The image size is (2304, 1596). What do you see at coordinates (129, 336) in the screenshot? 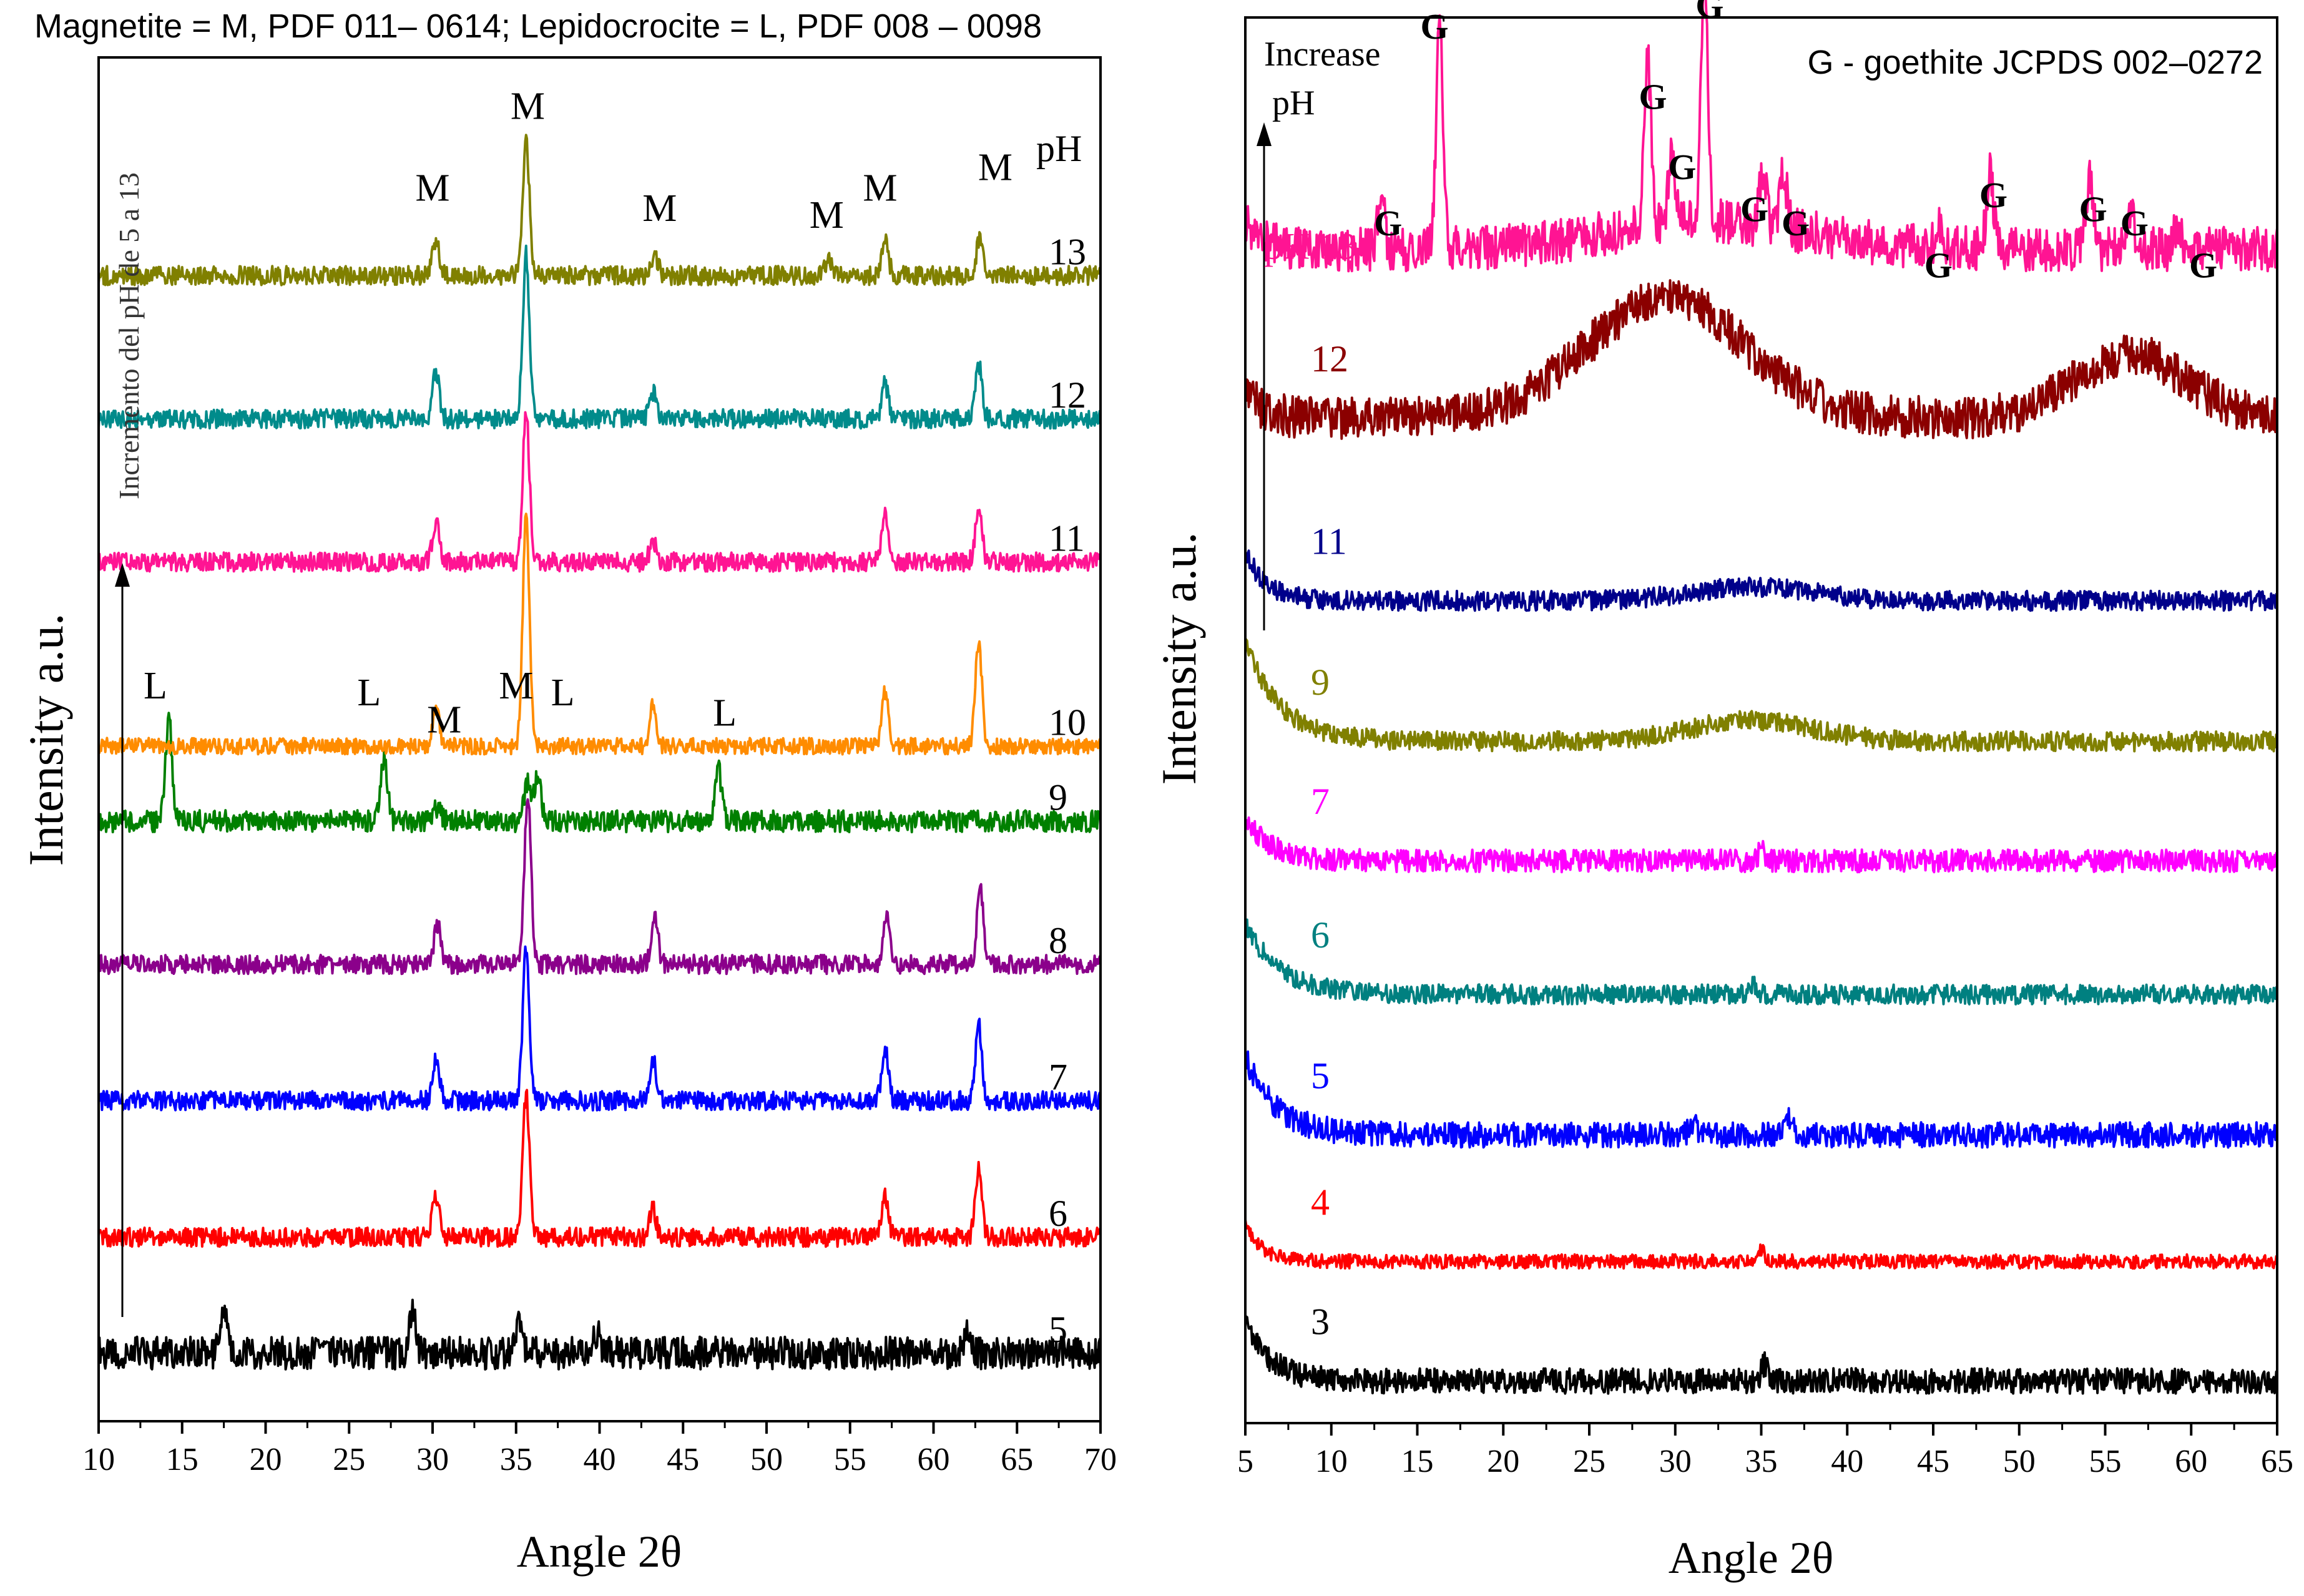
I see `left-arrow-label: Incremento del pH de 5 a 13` at bounding box center [129, 336].